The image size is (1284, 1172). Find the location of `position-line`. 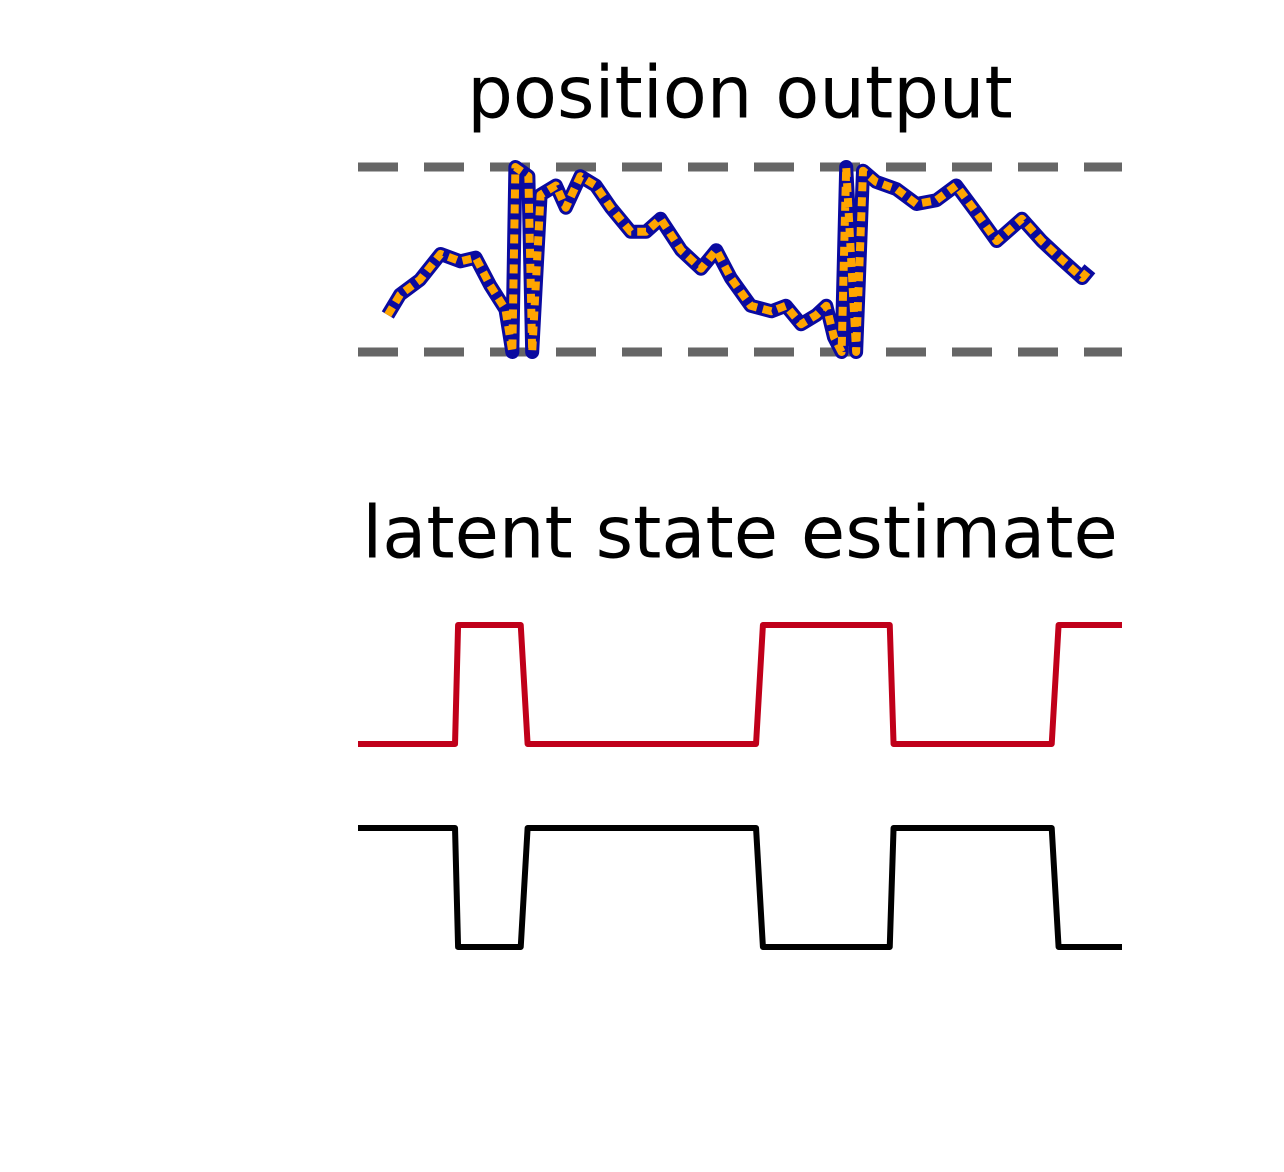

position-line is located at coordinates (738, 259).